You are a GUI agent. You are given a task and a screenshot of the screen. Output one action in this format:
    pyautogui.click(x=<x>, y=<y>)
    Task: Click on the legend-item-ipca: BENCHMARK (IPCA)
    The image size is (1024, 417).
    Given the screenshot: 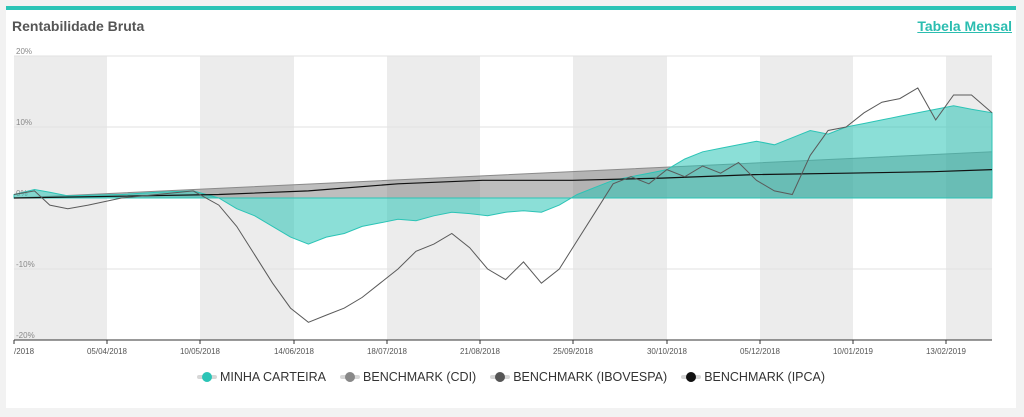 What is the action you would take?
    pyautogui.click(x=753, y=377)
    